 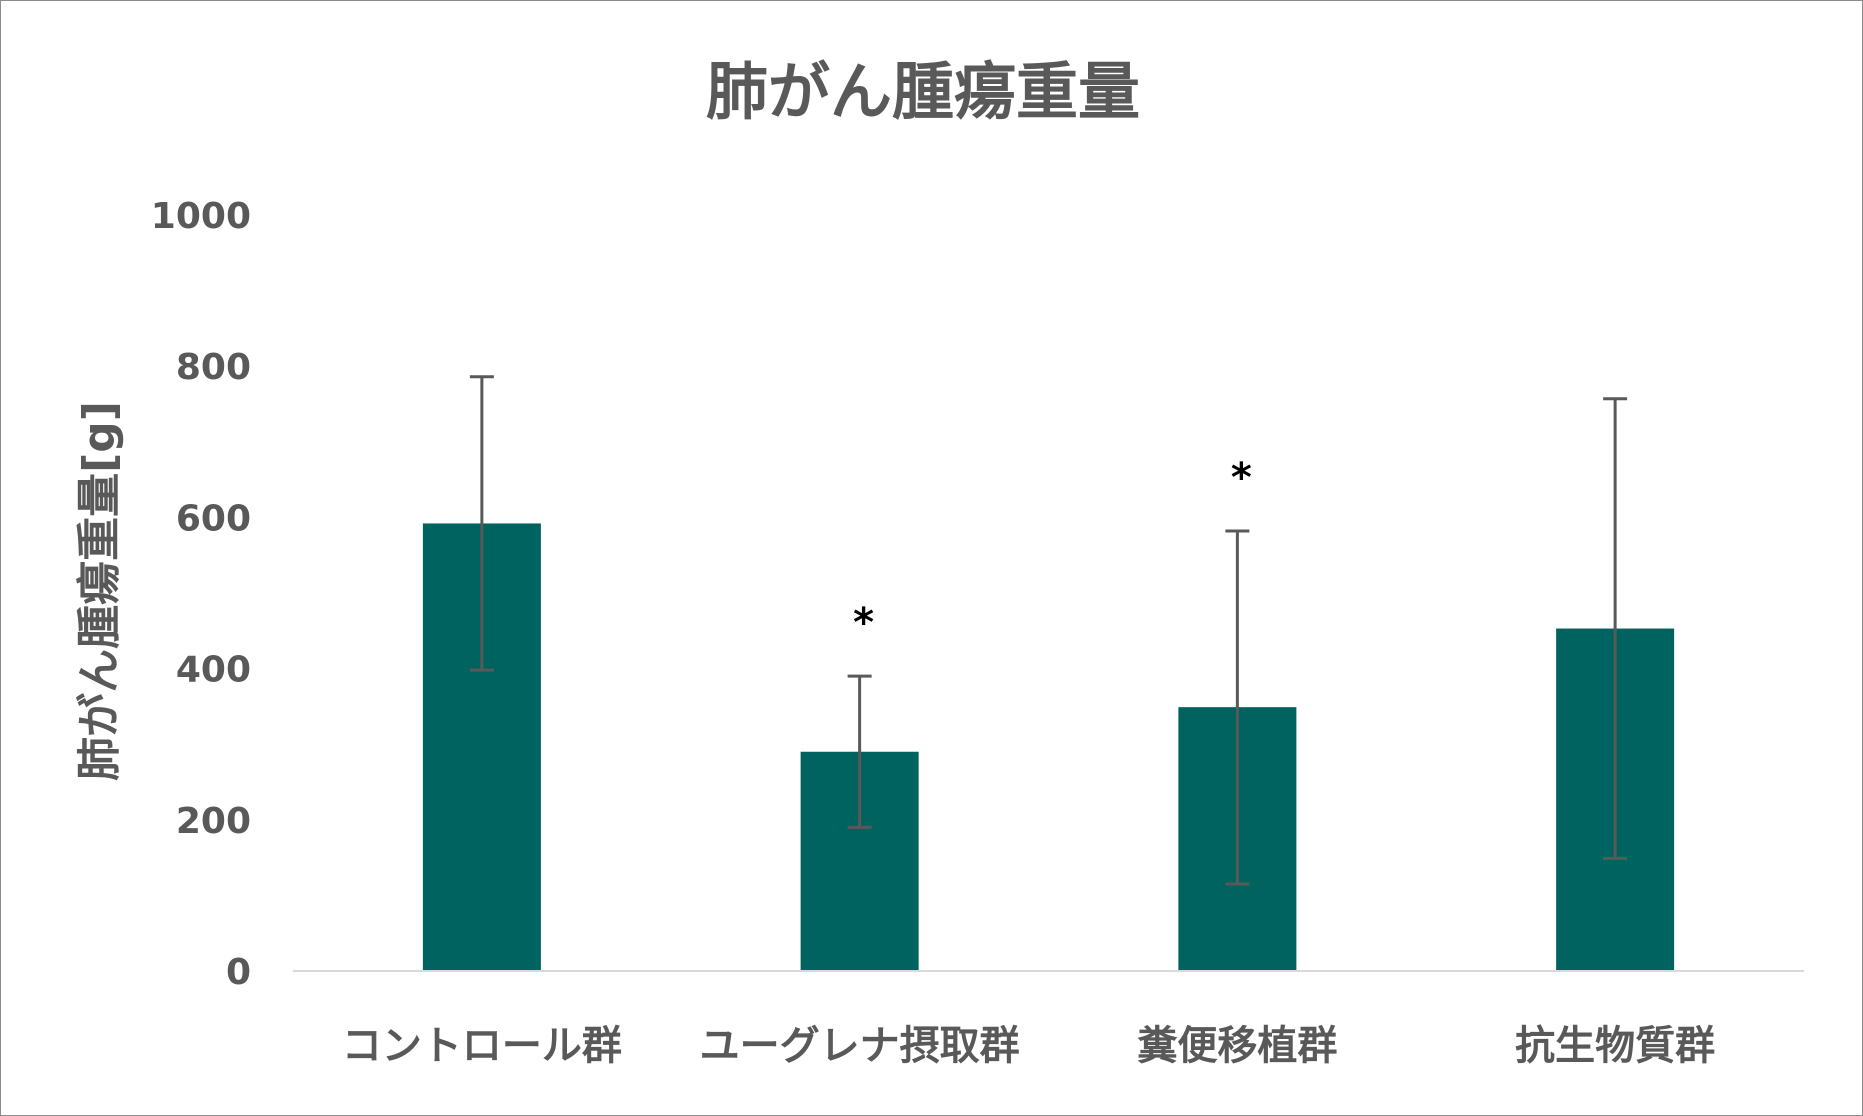 I want to click on y-tick-label: 0, so click(x=238, y=972).